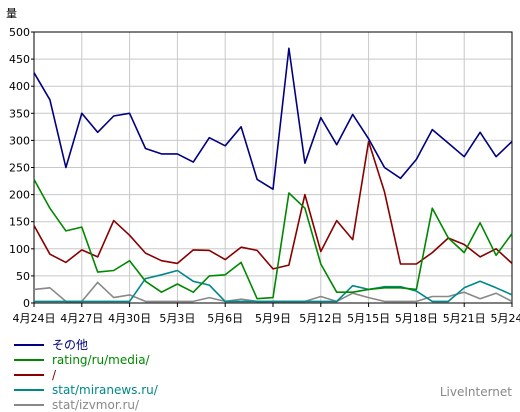 The width and height of the screenshot is (520, 412). Describe the element at coordinates (19, 113) in the screenshot. I see `y-tick-label: 350` at that location.